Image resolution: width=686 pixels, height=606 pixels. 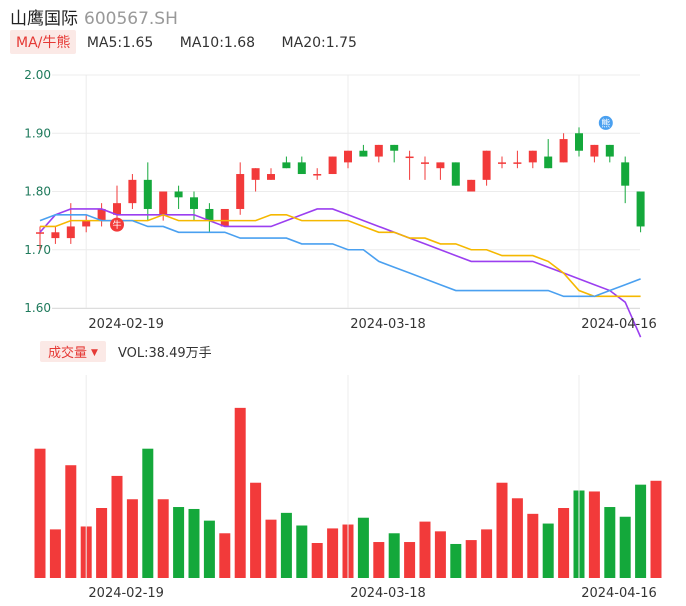 What do you see at coordinates (120, 43) in the screenshot?
I see `ma5-legend: MA5:1.65` at bounding box center [120, 43].